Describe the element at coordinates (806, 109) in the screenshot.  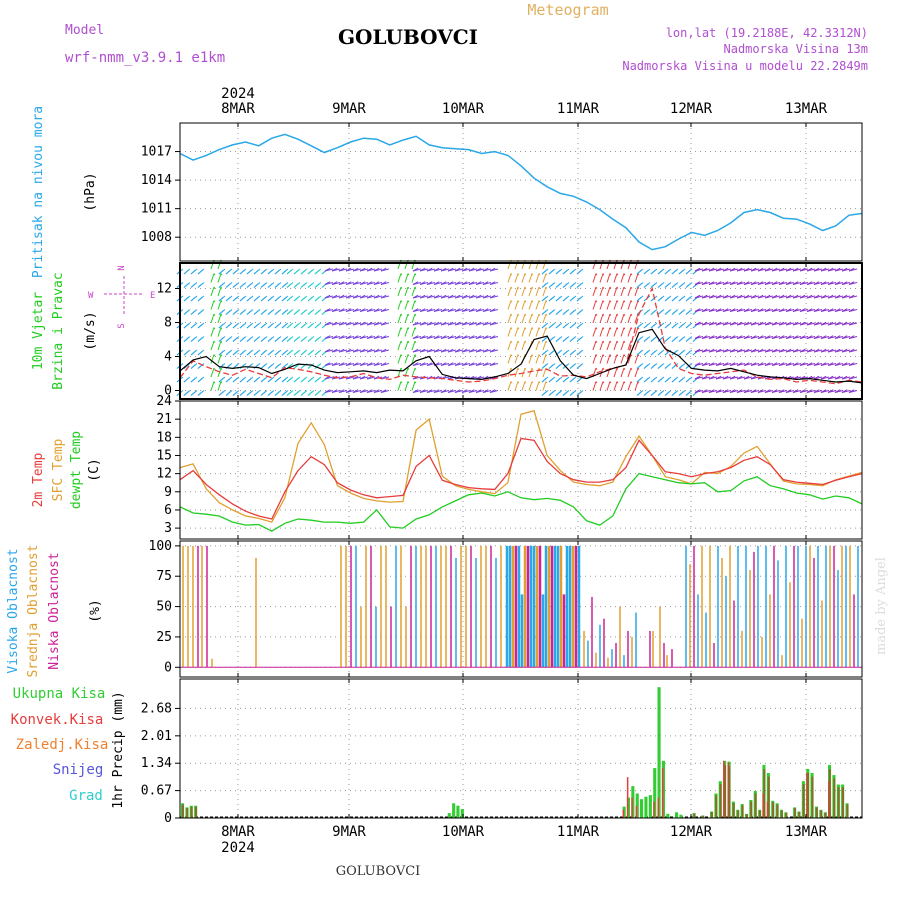
I see `day-label-top: 13MAR` at that location.